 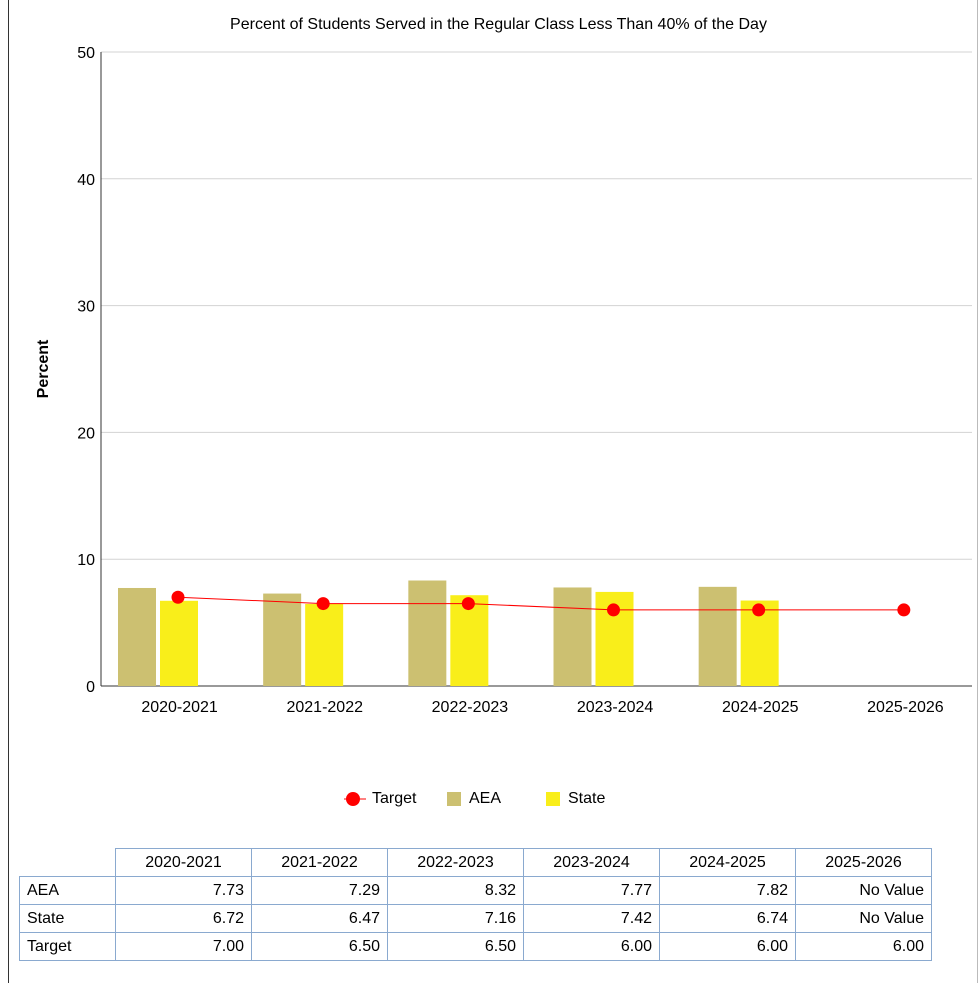 What do you see at coordinates (67, 946) in the screenshot?
I see `table-row-label: Target` at bounding box center [67, 946].